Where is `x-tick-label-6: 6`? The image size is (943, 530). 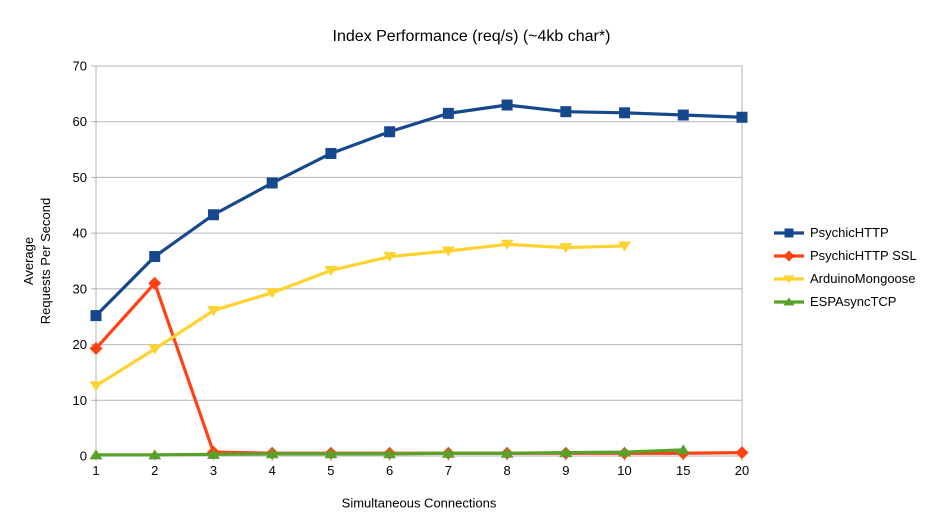 x-tick-label-6: 6 is located at coordinates (389, 470).